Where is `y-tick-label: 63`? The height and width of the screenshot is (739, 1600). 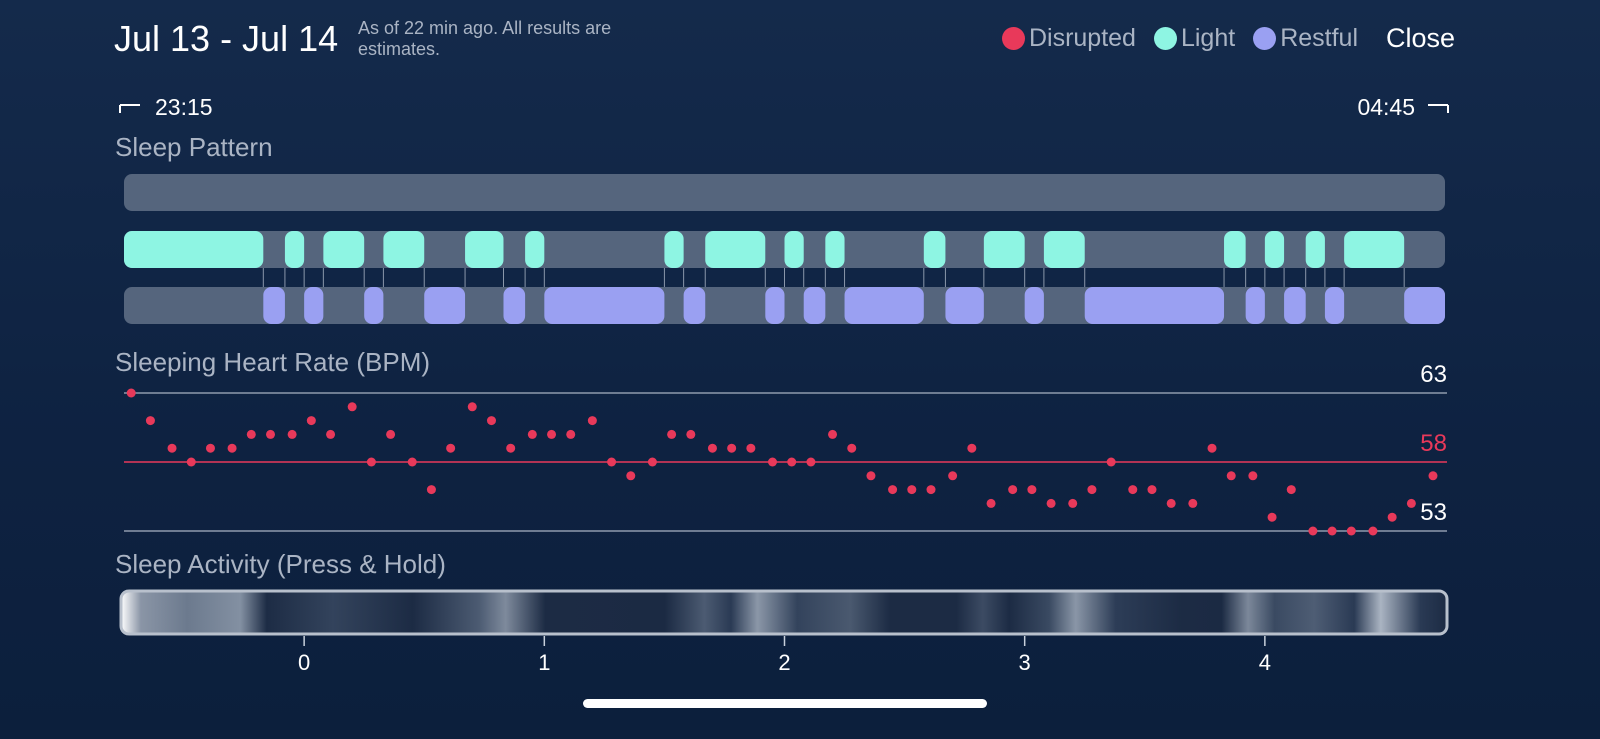 y-tick-label: 63 is located at coordinates (1433, 374).